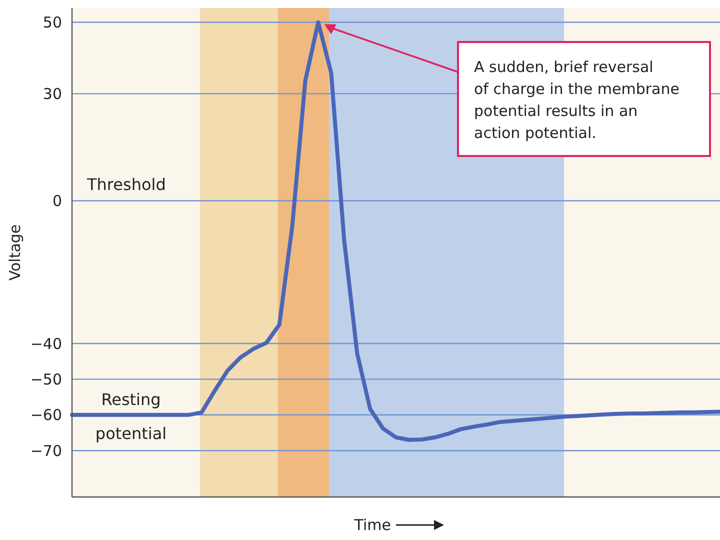 The height and width of the screenshot is (540, 720). Describe the element at coordinates (46, 451) in the screenshot. I see `y-tick-label: −70` at that location.